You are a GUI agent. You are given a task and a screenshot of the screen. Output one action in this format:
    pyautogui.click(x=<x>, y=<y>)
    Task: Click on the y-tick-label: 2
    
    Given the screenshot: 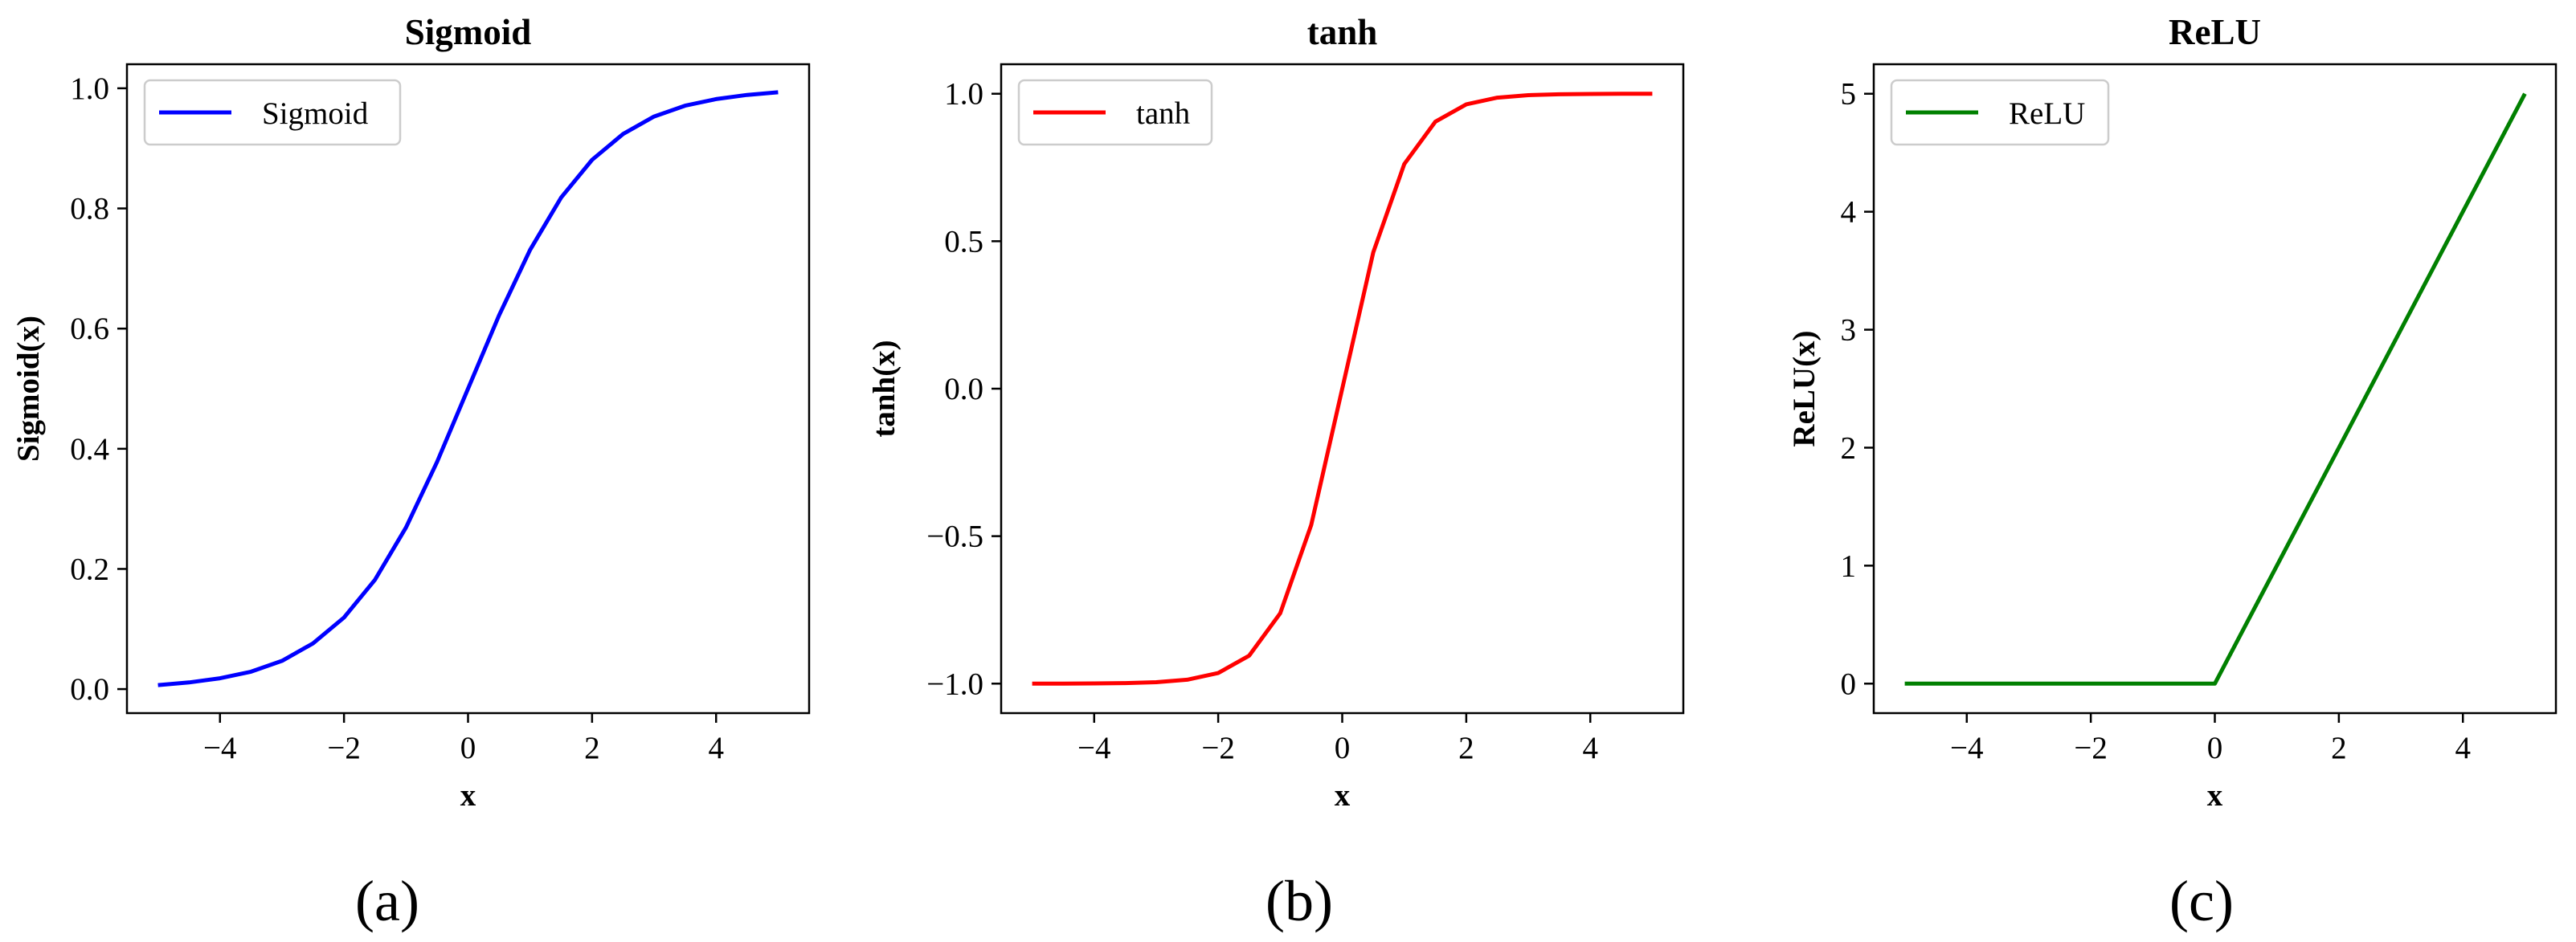 What is the action you would take?
    pyautogui.click(x=1849, y=448)
    